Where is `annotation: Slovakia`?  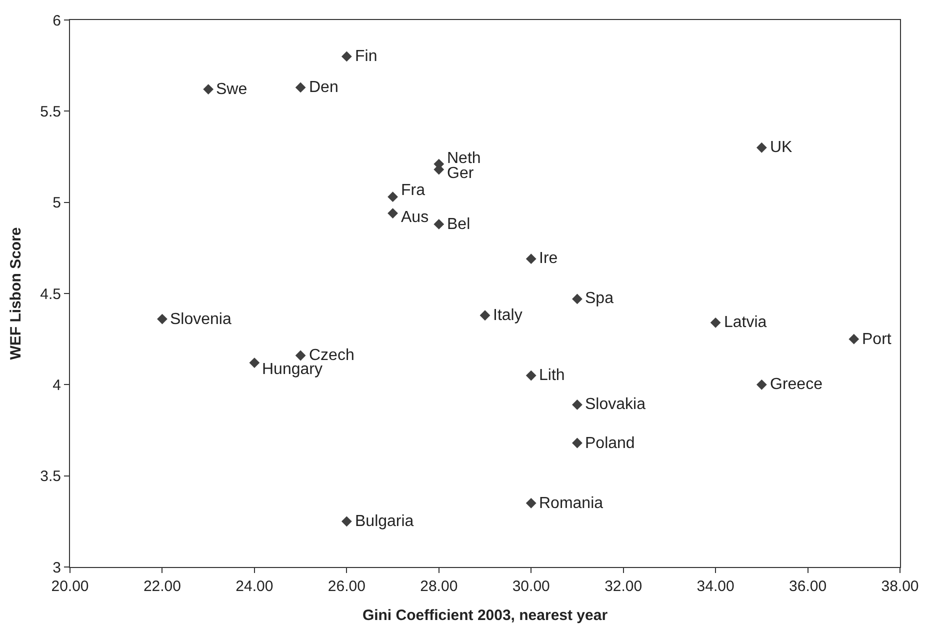 annotation: Slovakia is located at coordinates (615, 404).